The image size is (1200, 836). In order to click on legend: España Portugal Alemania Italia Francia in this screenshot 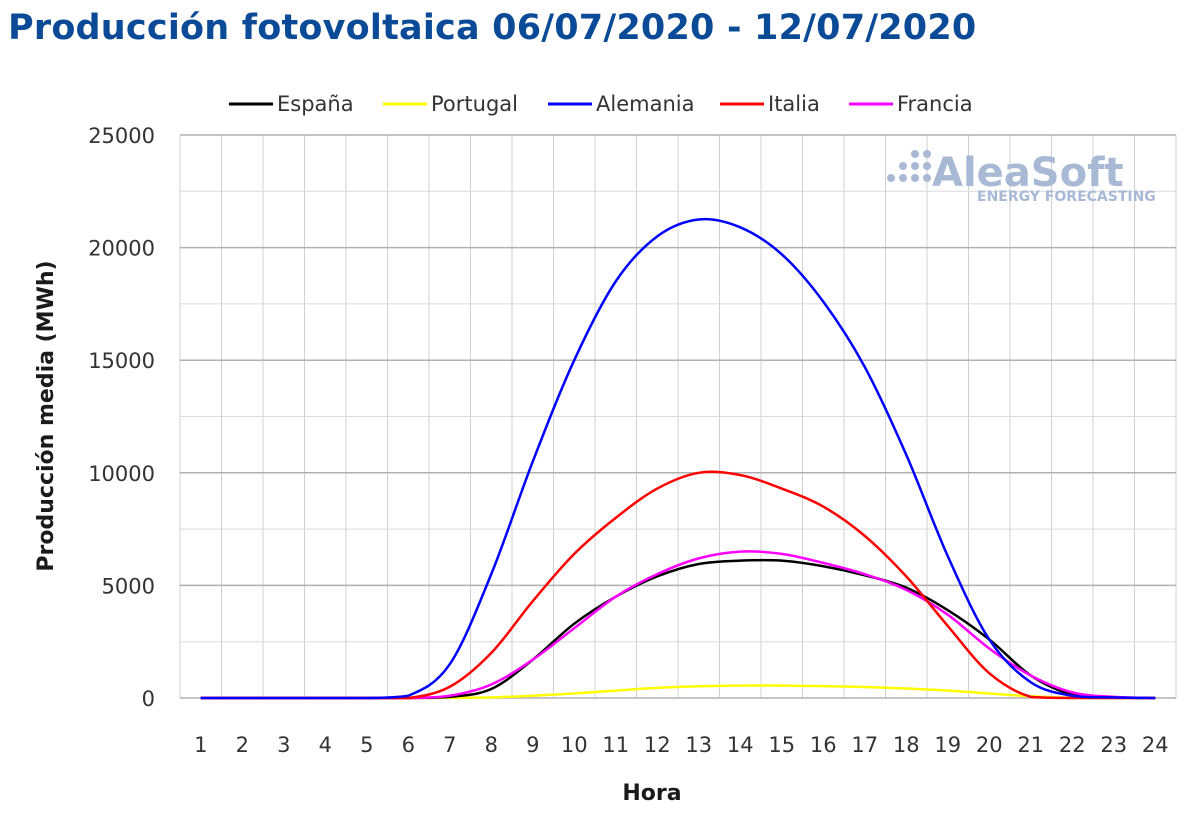, I will do `click(601, 104)`.